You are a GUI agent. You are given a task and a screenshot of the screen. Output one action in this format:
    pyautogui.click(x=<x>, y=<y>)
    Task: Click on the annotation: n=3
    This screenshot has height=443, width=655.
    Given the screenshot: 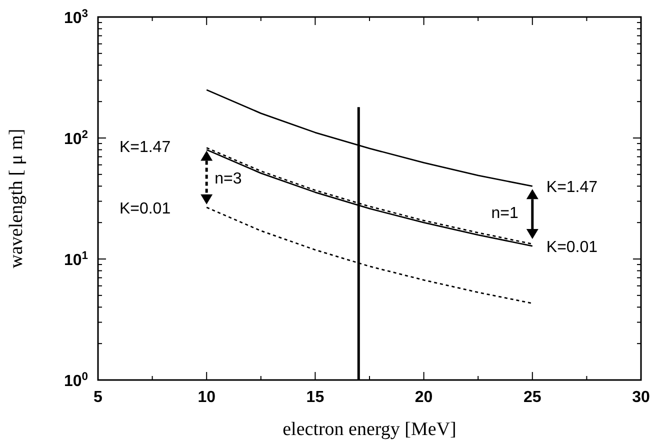 What is the action you would take?
    pyautogui.click(x=228, y=179)
    